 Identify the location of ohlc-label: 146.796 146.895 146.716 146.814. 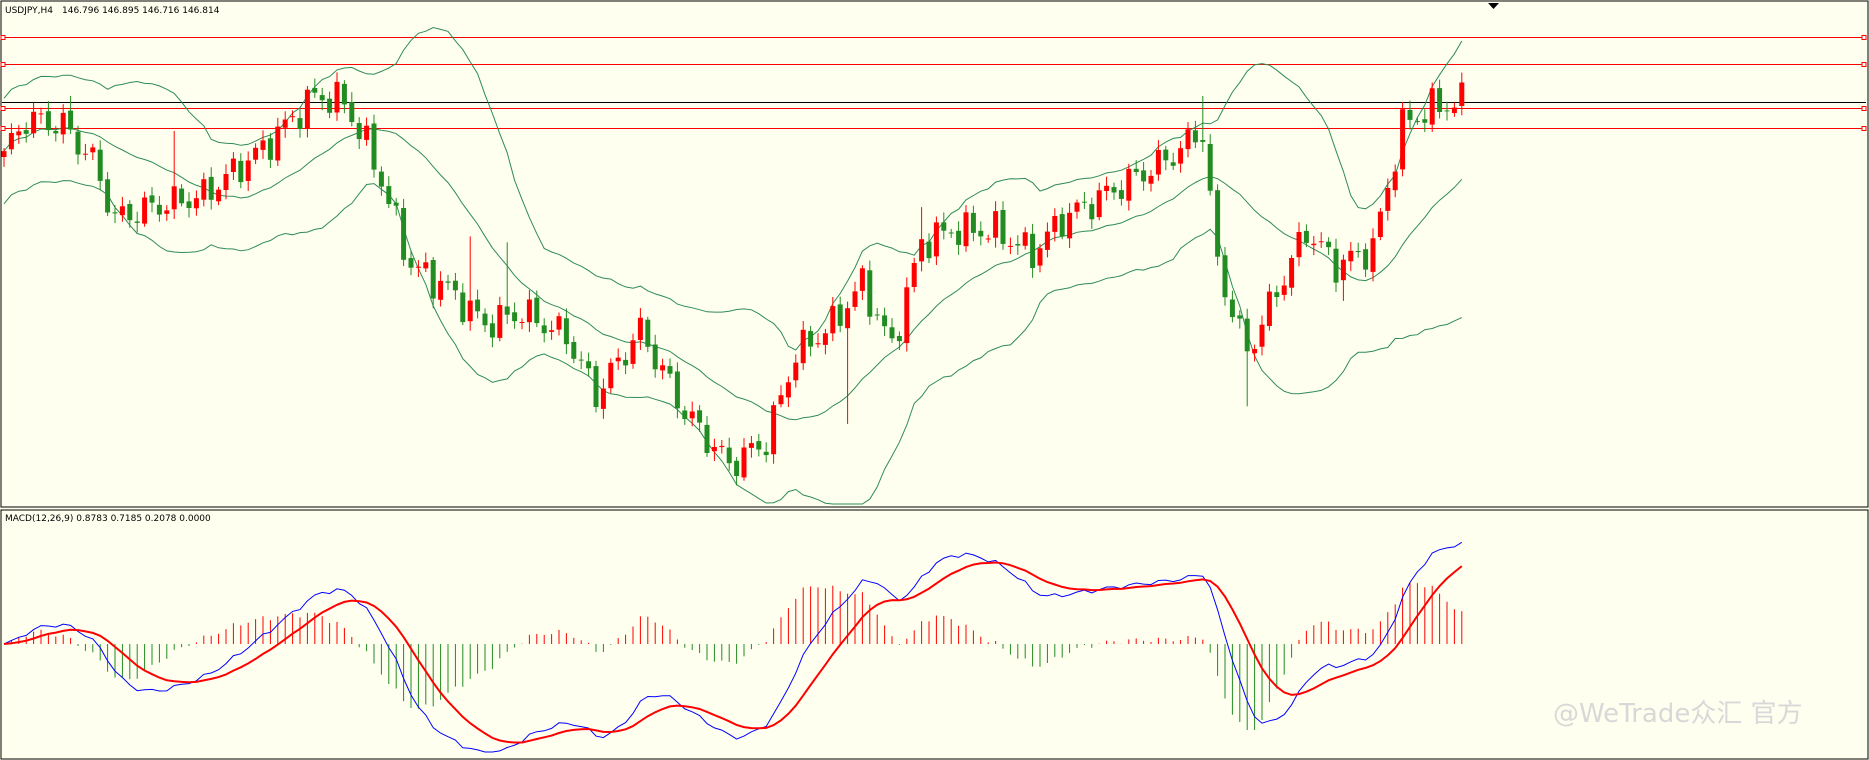
(141, 11).